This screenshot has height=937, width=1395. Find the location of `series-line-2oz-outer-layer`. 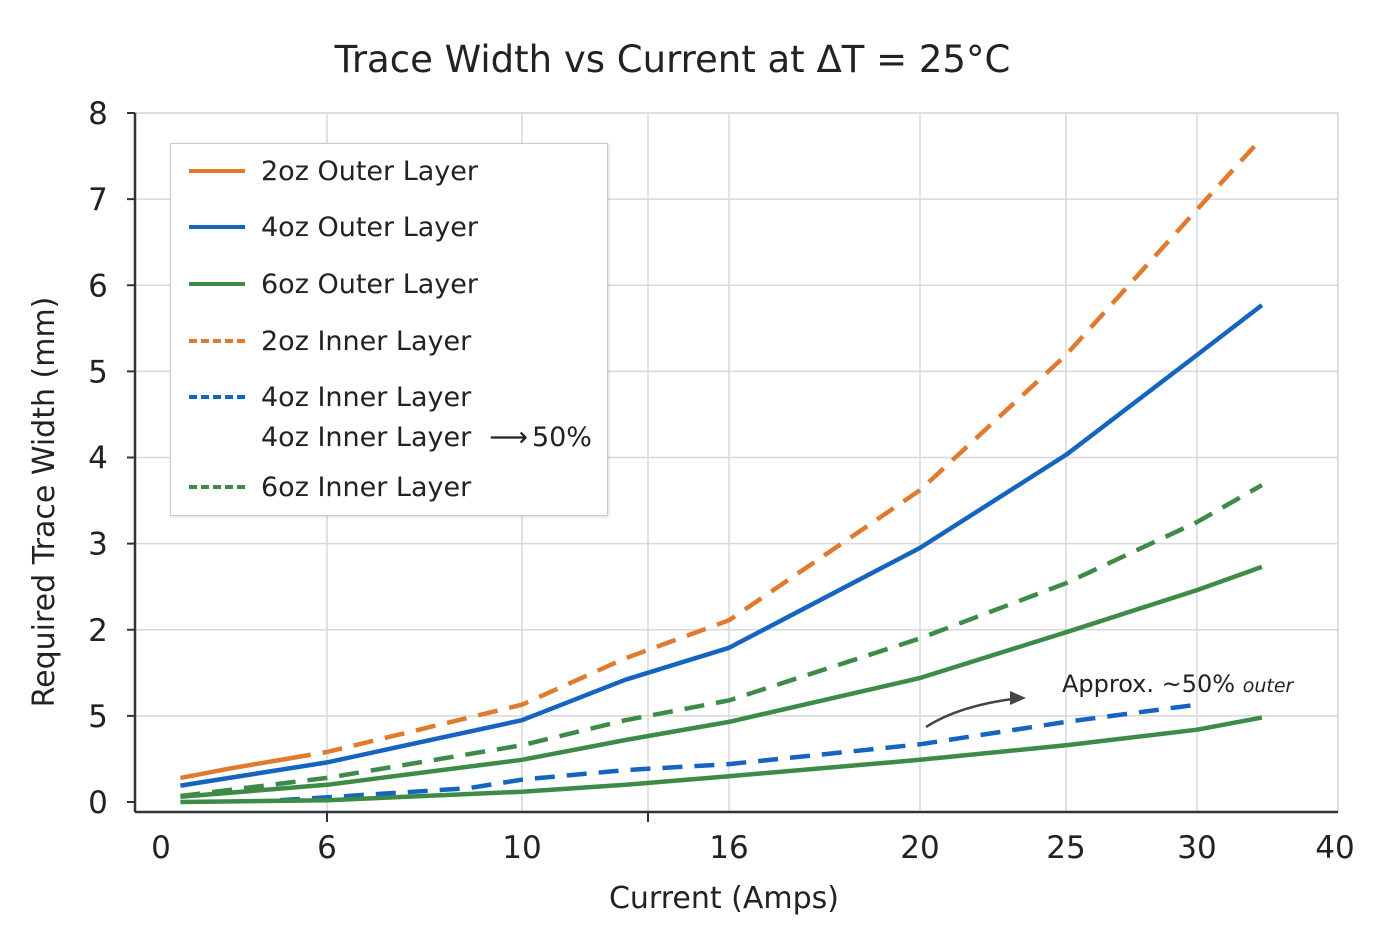

series-line-2oz-outer-layer is located at coordinates (235, 768).